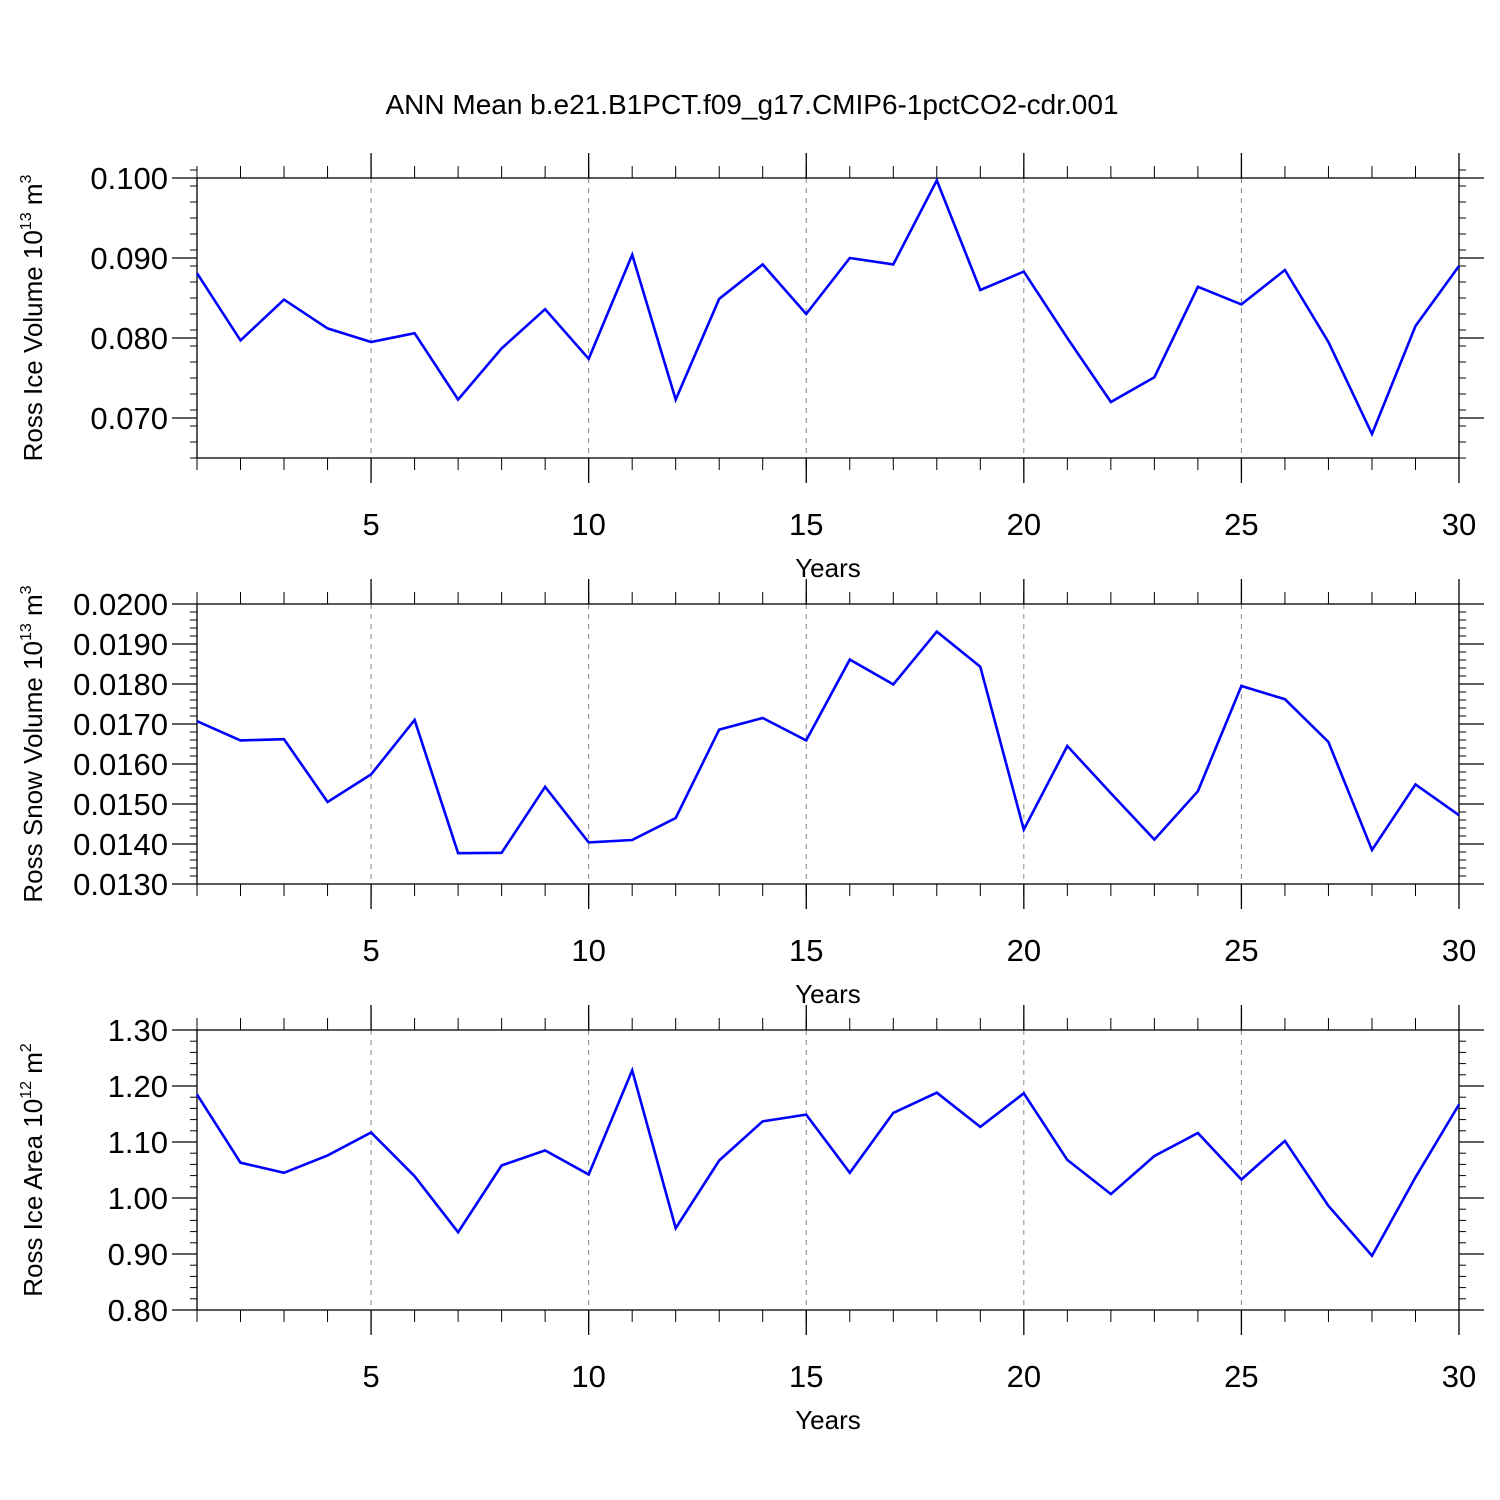  I want to click on y-tick-label: 0.90, so click(138, 1254).